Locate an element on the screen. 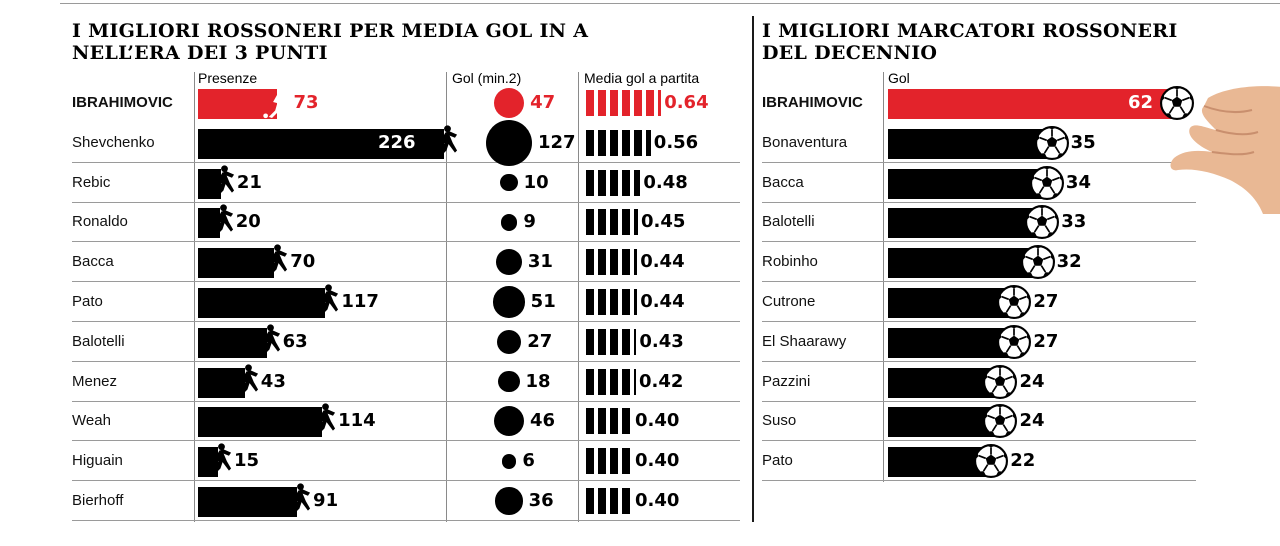 The width and height of the screenshot is (1280, 546). top-rule is located at coordinates (670, 3).